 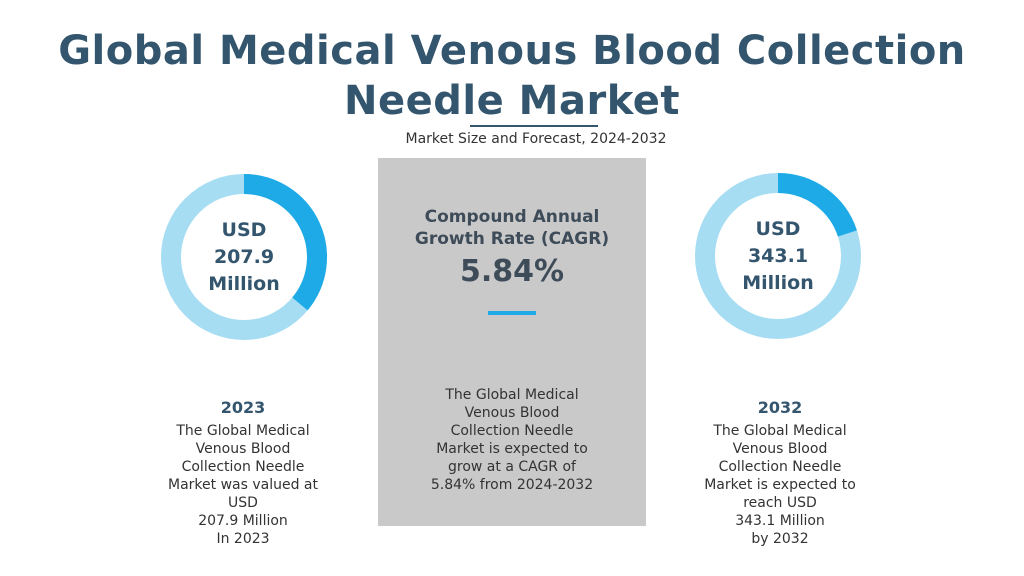 I want to click on donut-2032: USD 343.1 Million, so click(x=778, y=256).